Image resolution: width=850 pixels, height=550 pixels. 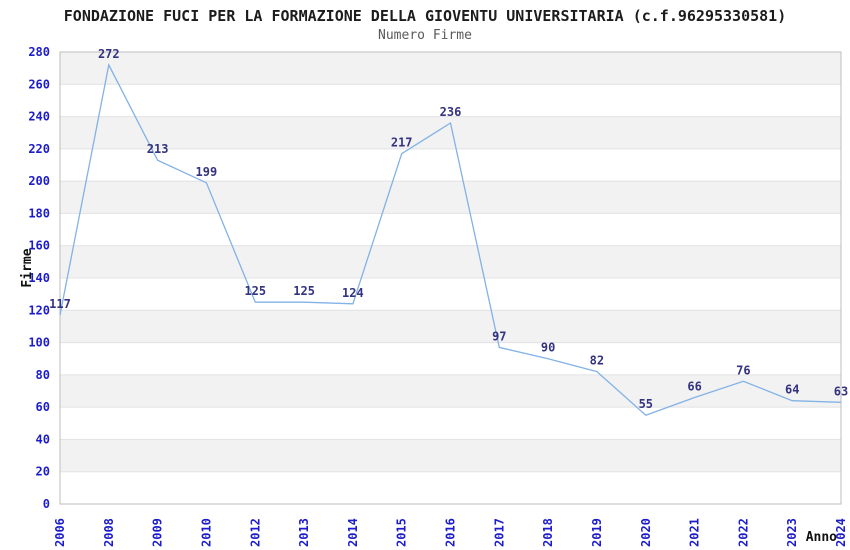 What do you see at coordinates (694, 387) in the screenshot?
I see `data-label: 66` at bounding box center [694, 387].